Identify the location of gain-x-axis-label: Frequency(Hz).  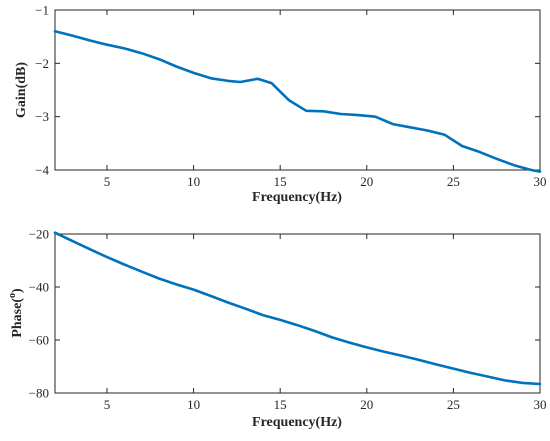
(297, 197).